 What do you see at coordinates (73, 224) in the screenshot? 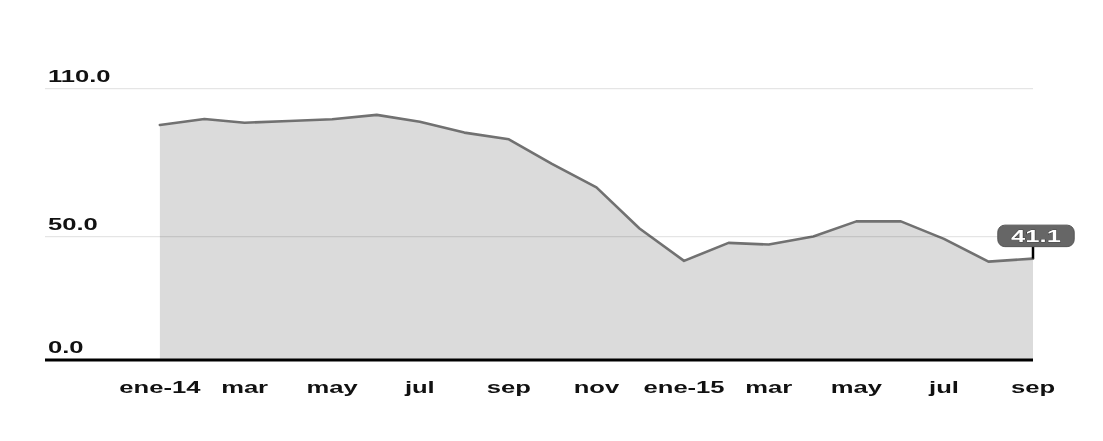
I see `y-tick-label: 50.0` at bounding box center [73, 224].